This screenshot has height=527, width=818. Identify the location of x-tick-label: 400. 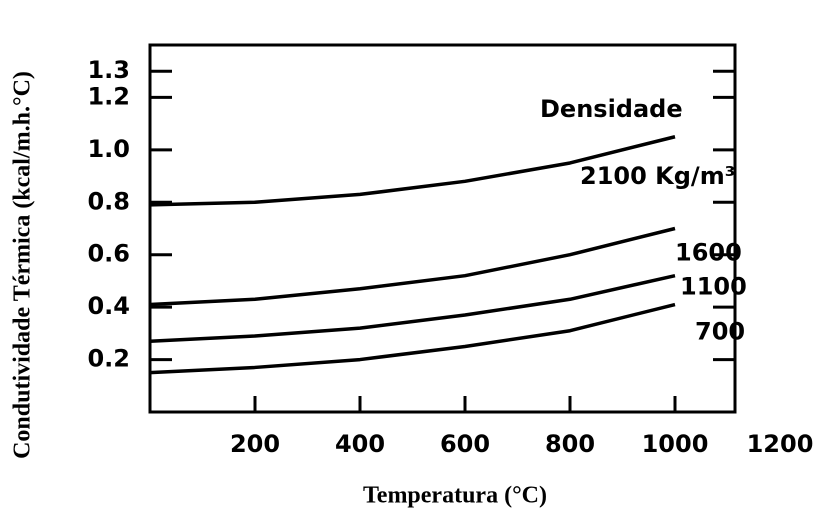
(360, 444).